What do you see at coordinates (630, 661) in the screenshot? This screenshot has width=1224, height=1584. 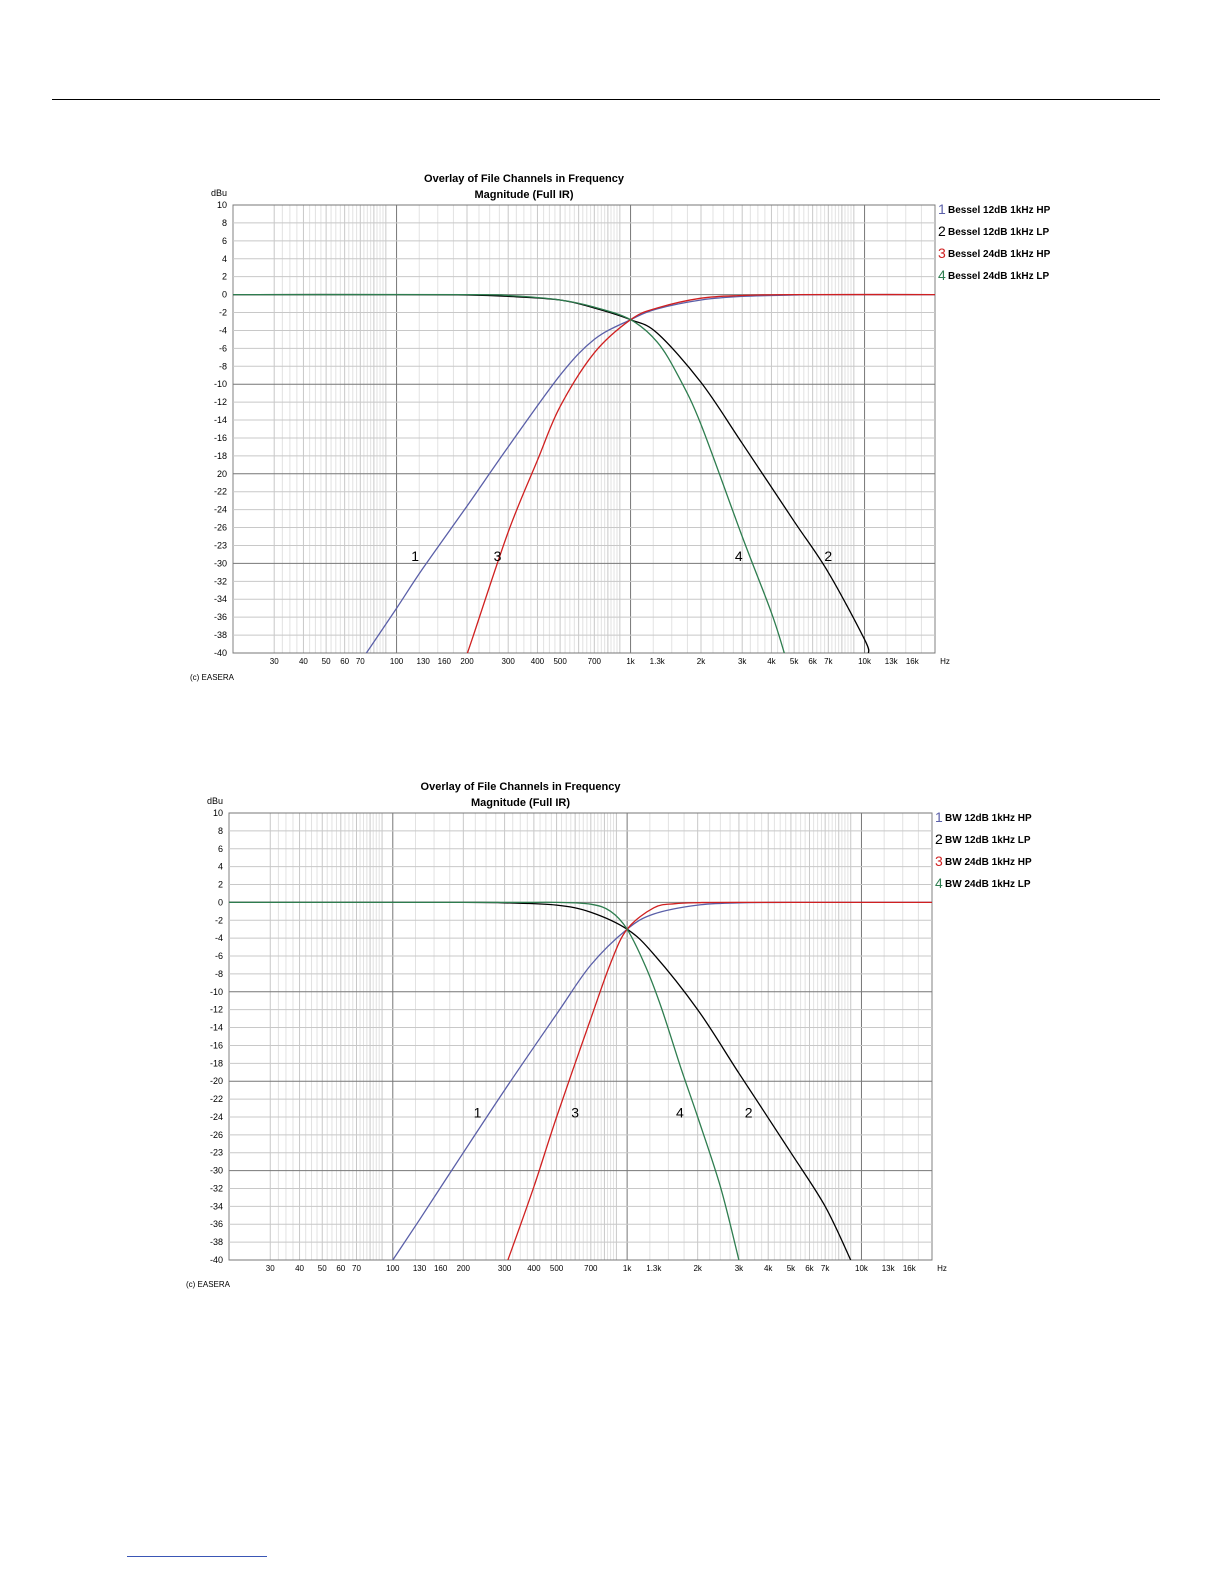 I see `x-tick-label: 1k` at bounding box center [630, 661].